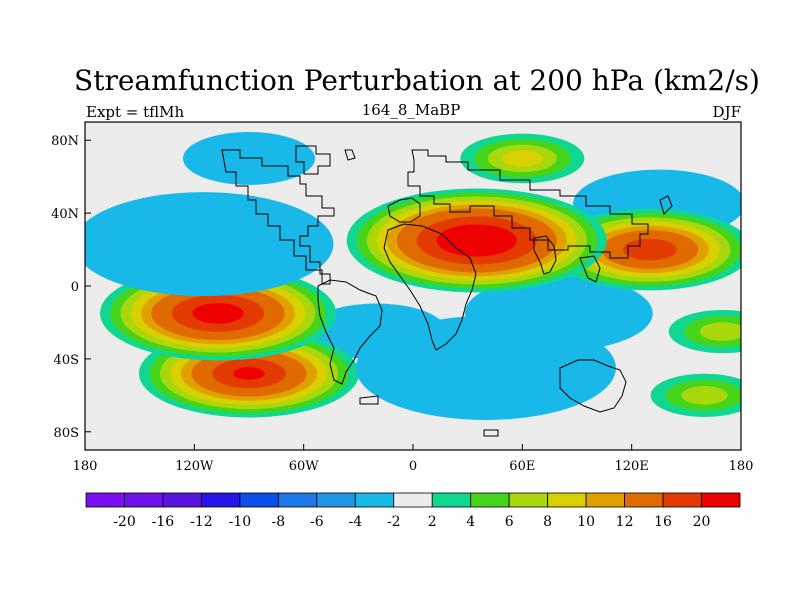  Describe the element at coordinates (394, 522) in the screenshot. I see `colorbar-label: -2` at that location.